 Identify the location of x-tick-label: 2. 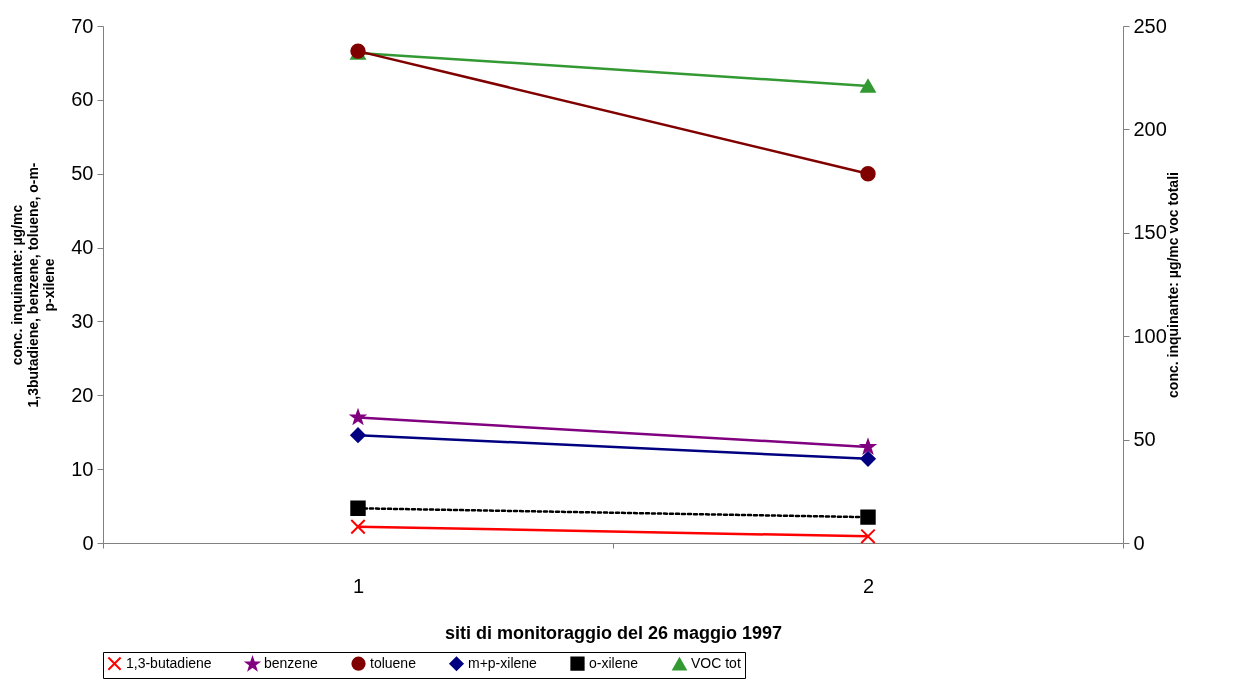
(868, 585).